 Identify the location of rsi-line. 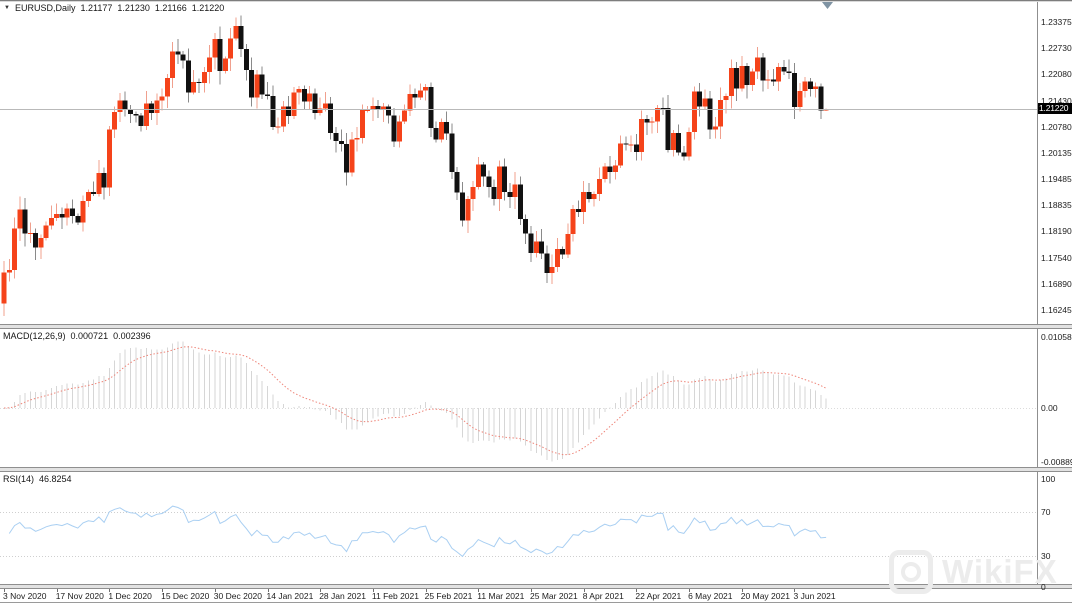
(417, 531).